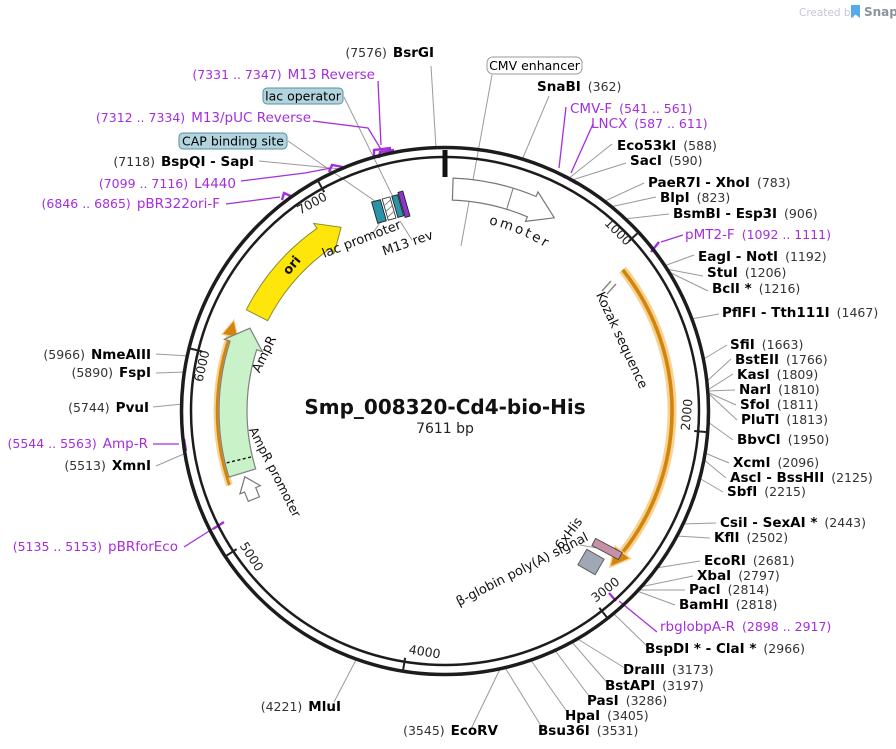 The width and height of the screenshot is (896, 749). What do you see at coordinates (666, 161) in the screenshot?
I see `label-saci: SacI (590)` at bounding box center [666, 161].